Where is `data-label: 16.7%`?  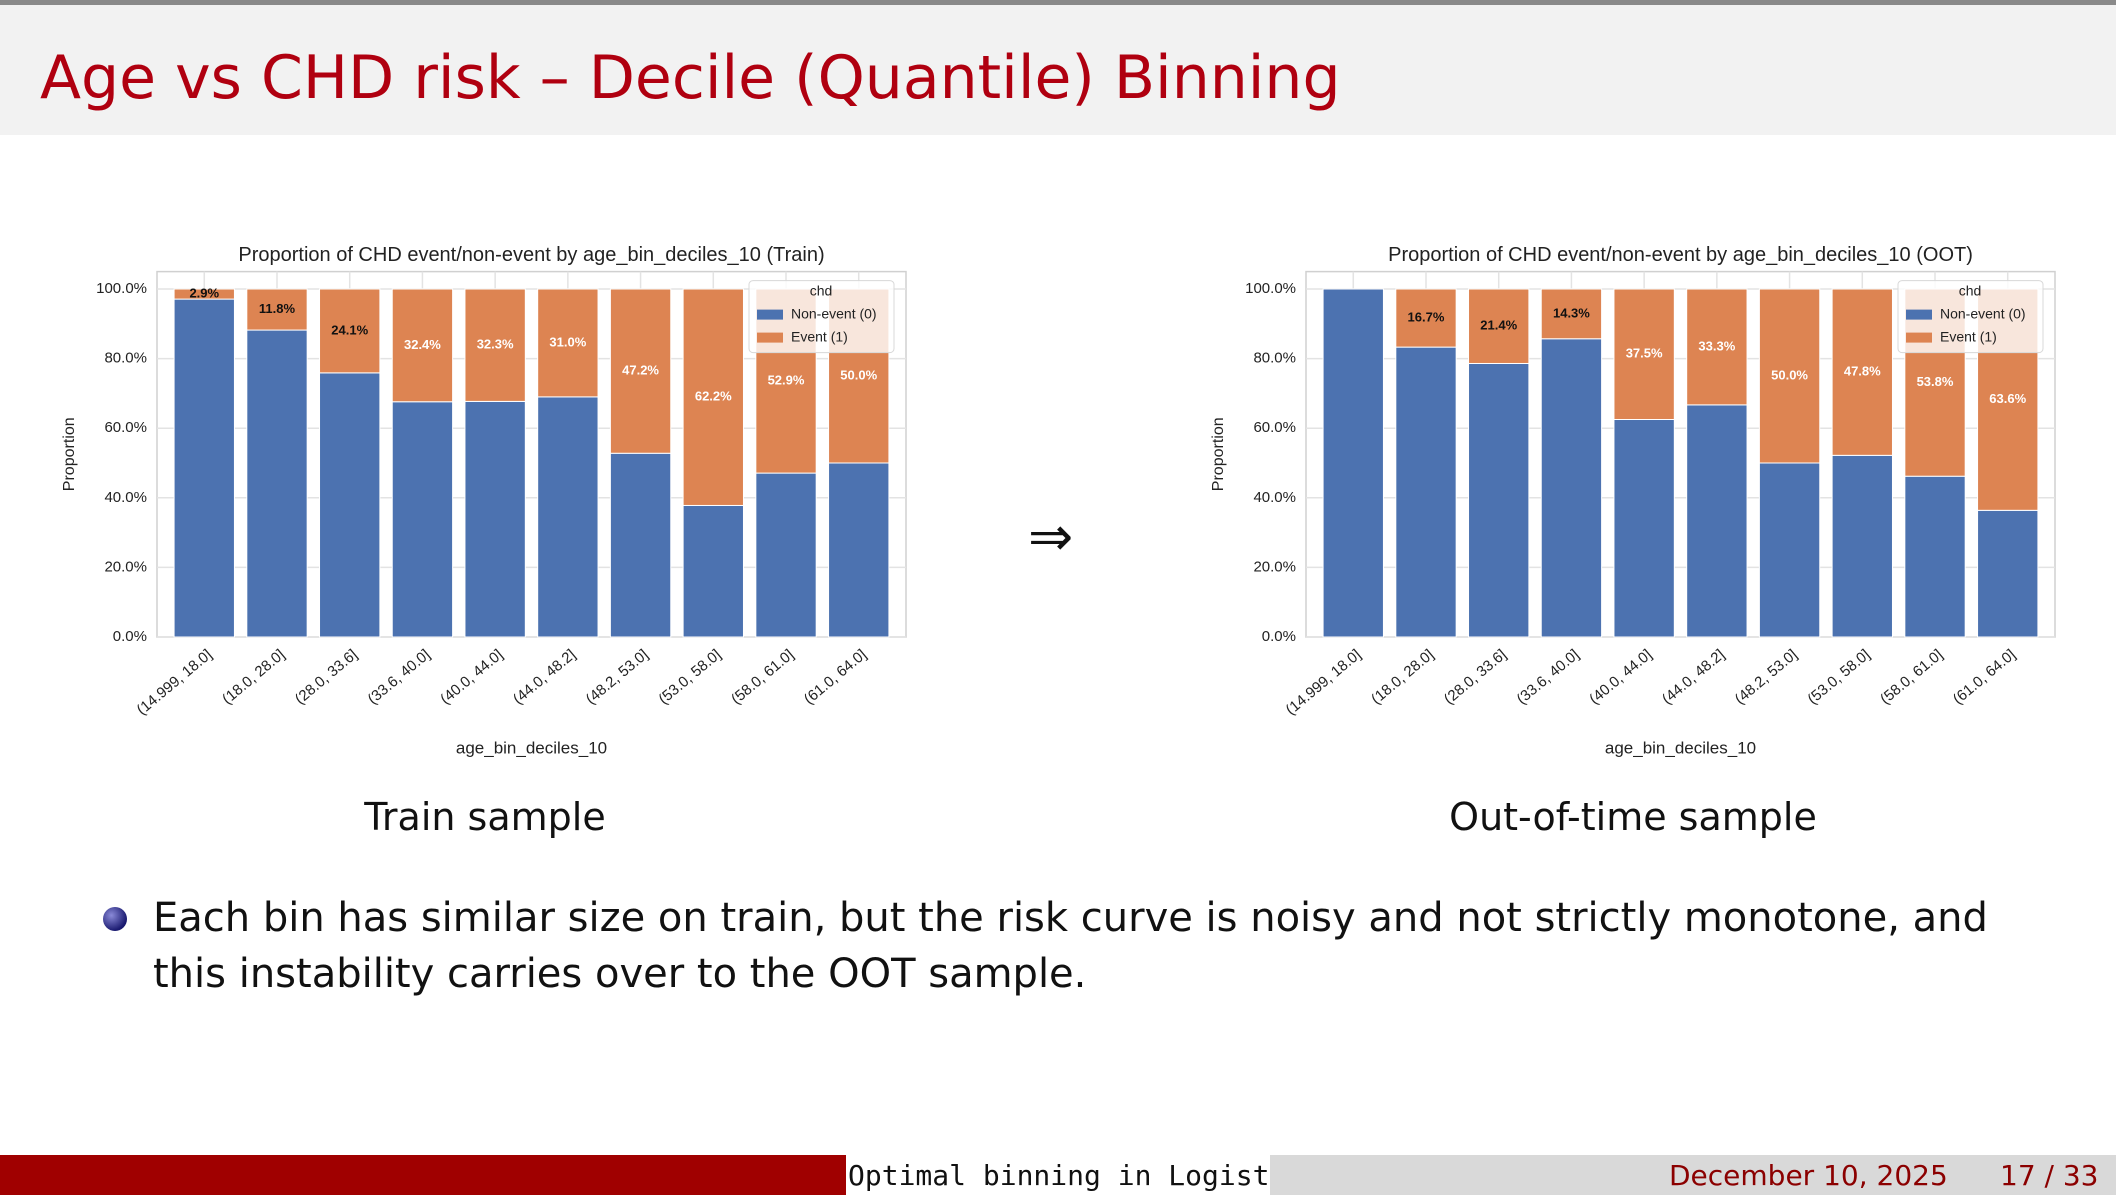 data-label: 16.7% is located at coordinates (1426, 316).